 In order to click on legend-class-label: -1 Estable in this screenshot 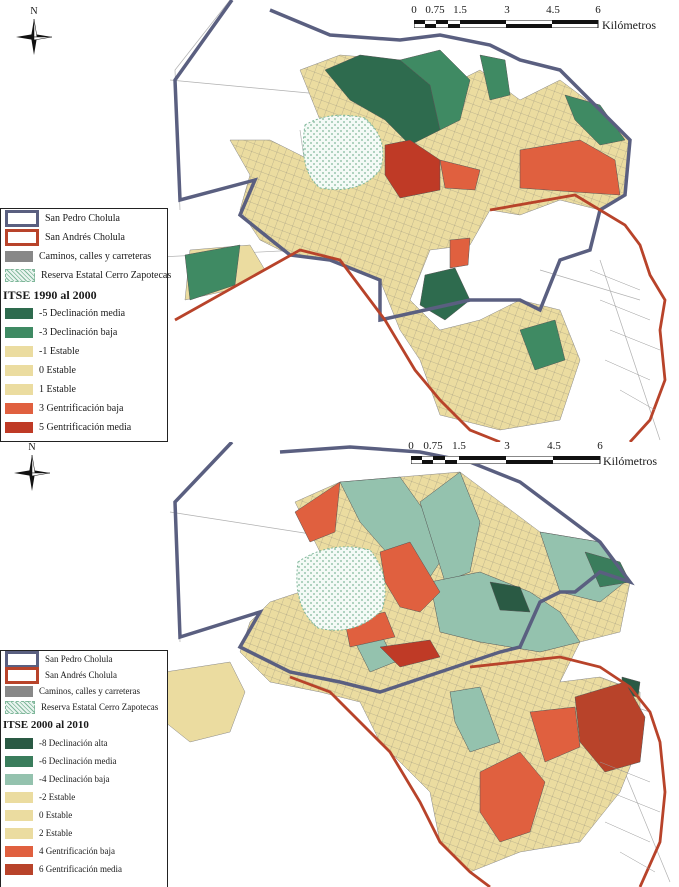, I will do `click(59, 351)`.